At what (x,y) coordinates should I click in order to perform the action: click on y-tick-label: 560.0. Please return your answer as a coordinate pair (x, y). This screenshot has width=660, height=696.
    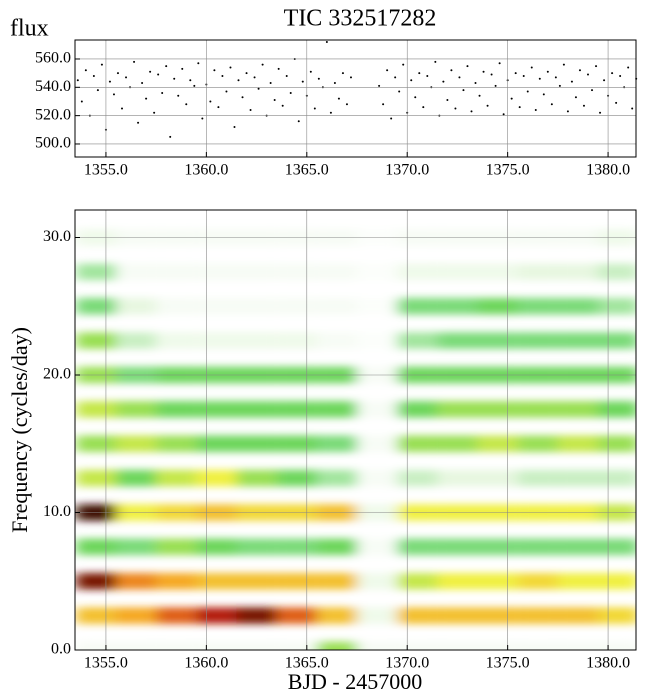
    Looking at the image, I should click on (53, 58).